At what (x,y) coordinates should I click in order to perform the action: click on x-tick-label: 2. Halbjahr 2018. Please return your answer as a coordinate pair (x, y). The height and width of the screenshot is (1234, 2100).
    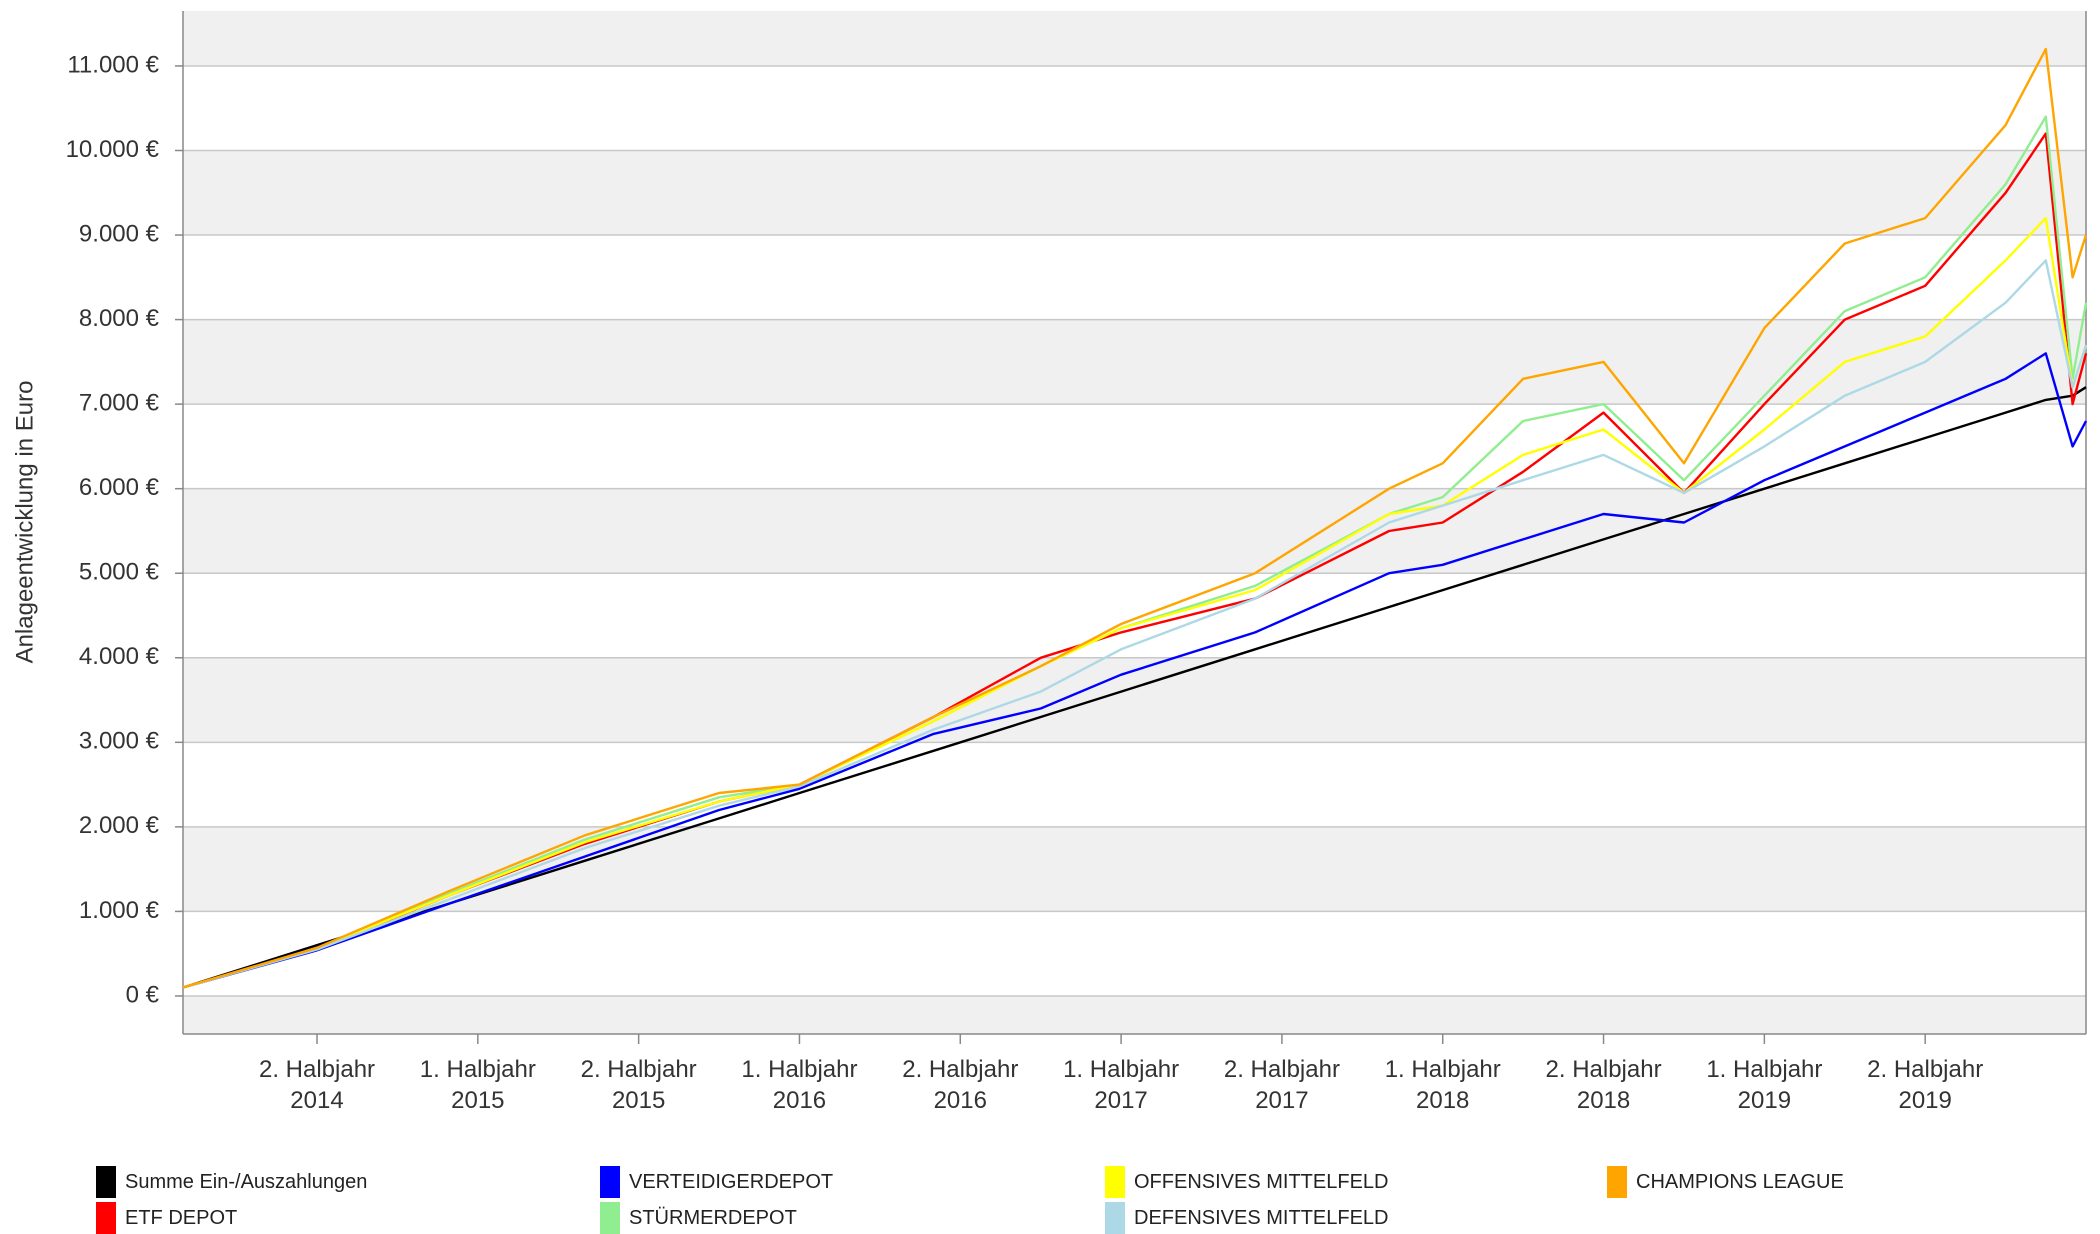
    Looking at the image, I should click on (1603, 1085).